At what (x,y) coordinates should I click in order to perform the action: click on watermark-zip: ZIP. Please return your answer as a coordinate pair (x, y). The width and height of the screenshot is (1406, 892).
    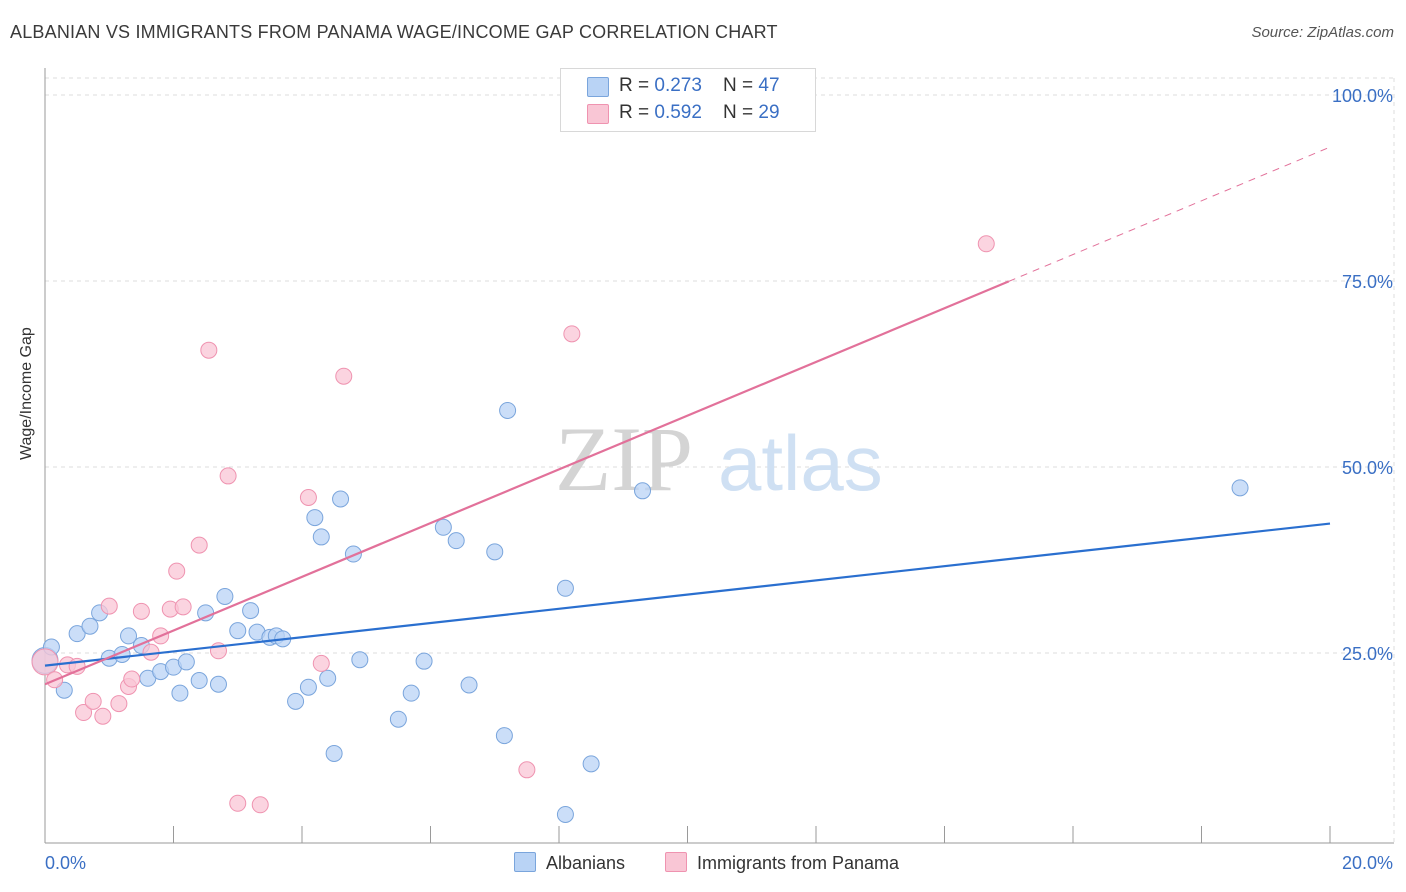
    Looking at the image, I should click on (624, 459).